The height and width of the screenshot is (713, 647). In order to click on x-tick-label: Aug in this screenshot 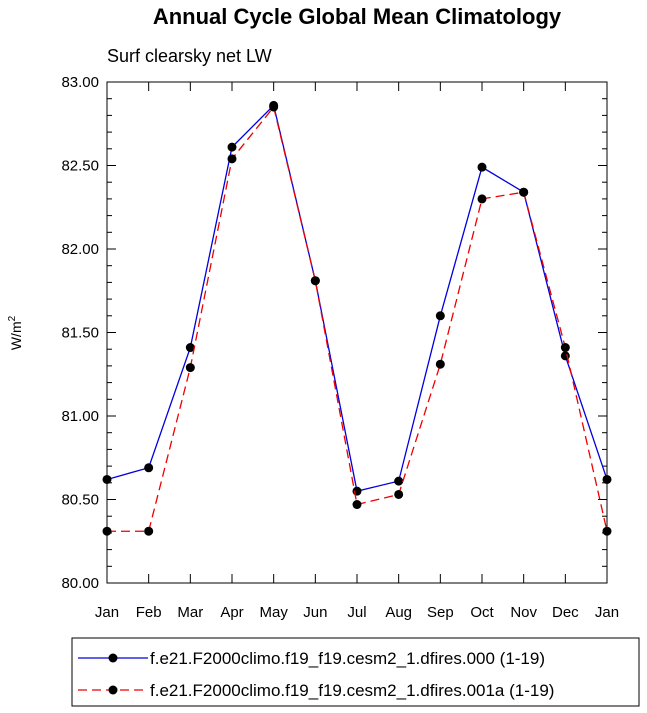, I will do `click(398, 612)`.